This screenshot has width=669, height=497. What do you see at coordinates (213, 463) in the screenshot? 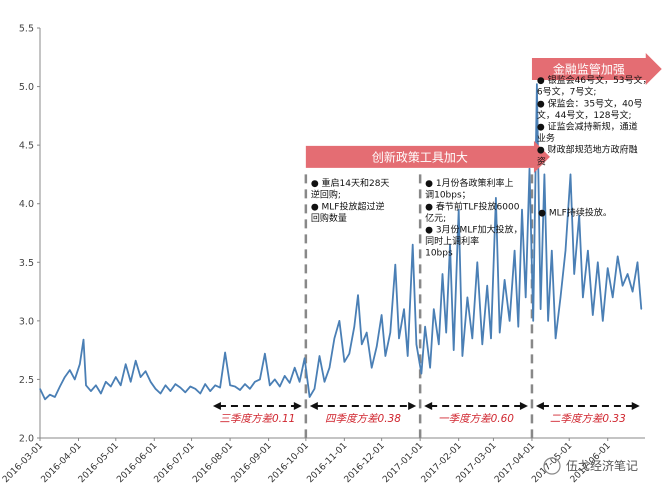
I see `x-tick-label: 2016-08-01` at bounding box center [213, 463].